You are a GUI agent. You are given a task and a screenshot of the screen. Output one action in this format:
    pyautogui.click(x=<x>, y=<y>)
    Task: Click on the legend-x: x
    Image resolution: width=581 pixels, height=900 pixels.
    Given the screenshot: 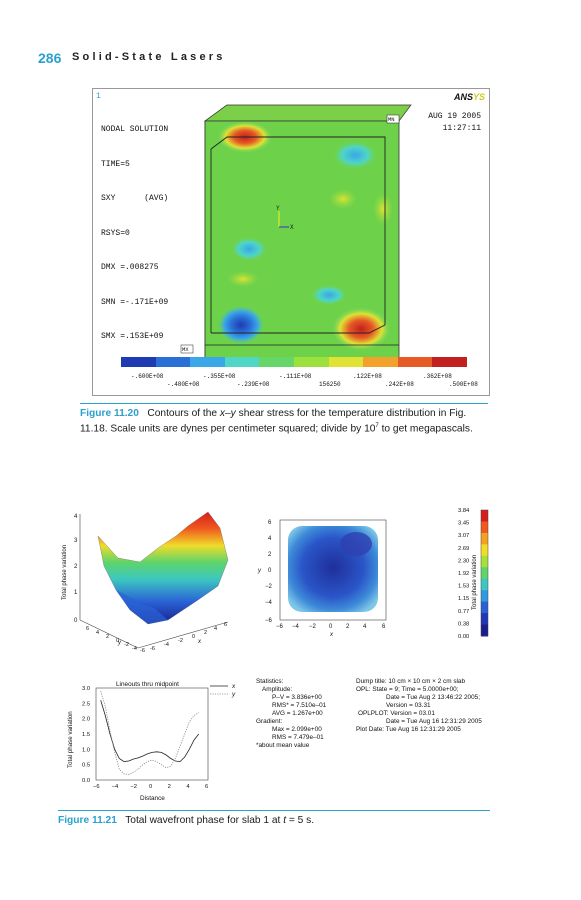 What is the action you would take?
    pyautogui.click(x=233, y=686)
    